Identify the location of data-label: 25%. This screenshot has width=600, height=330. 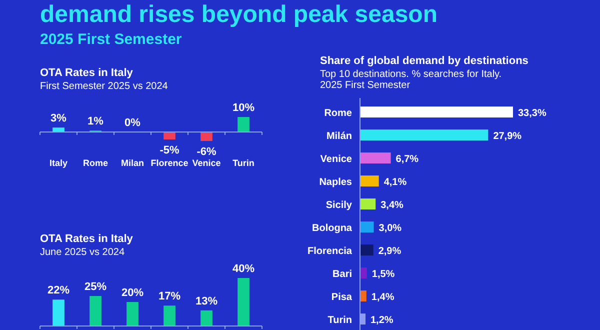
(95, 287).